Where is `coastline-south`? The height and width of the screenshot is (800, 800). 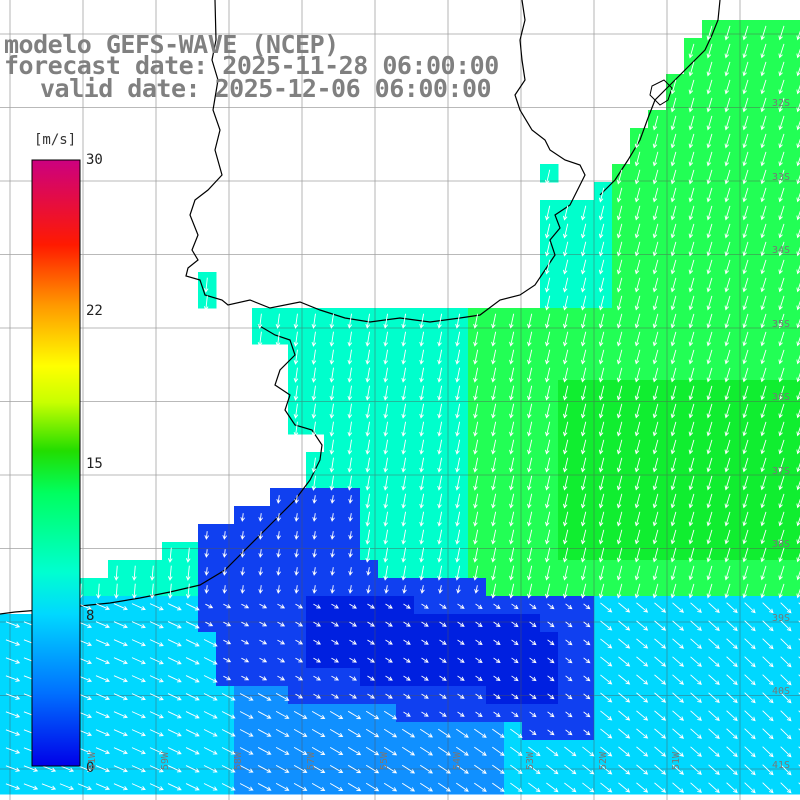 coastline-south is located at coordinates (161, 469).